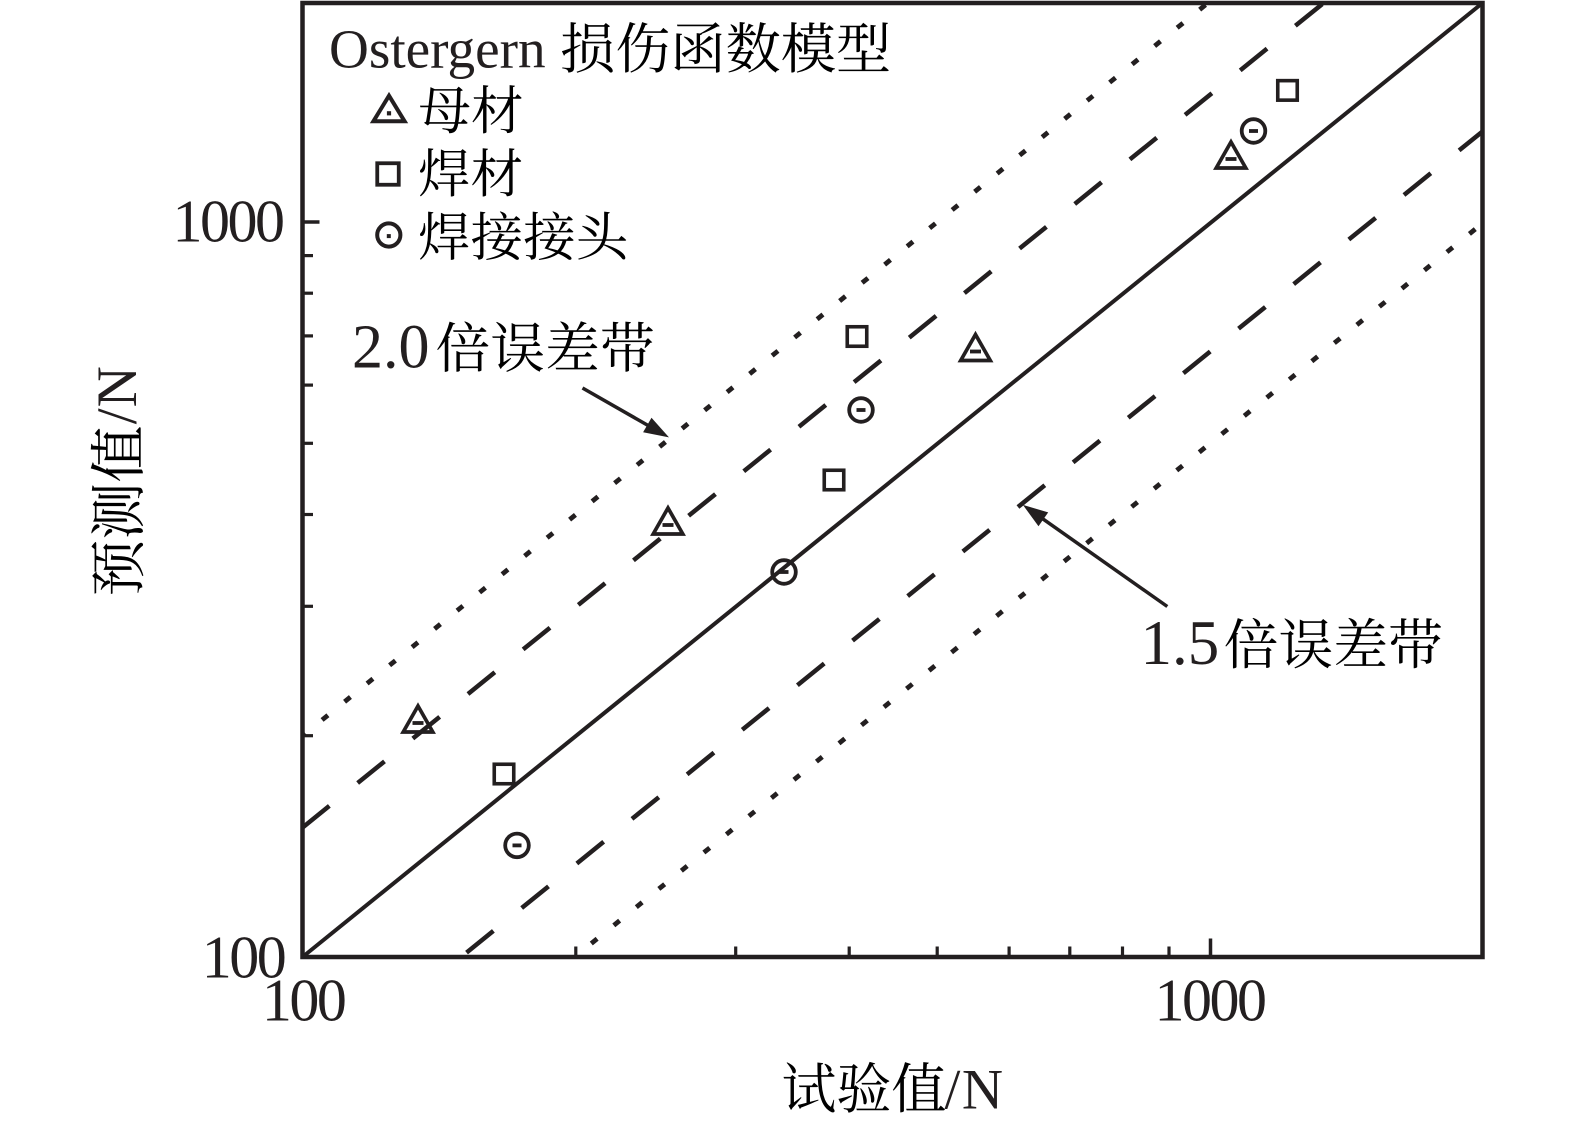 This screenshot has width=1575, height=1126. I want to click on svg-text: 1.5, so click(1180, 643).